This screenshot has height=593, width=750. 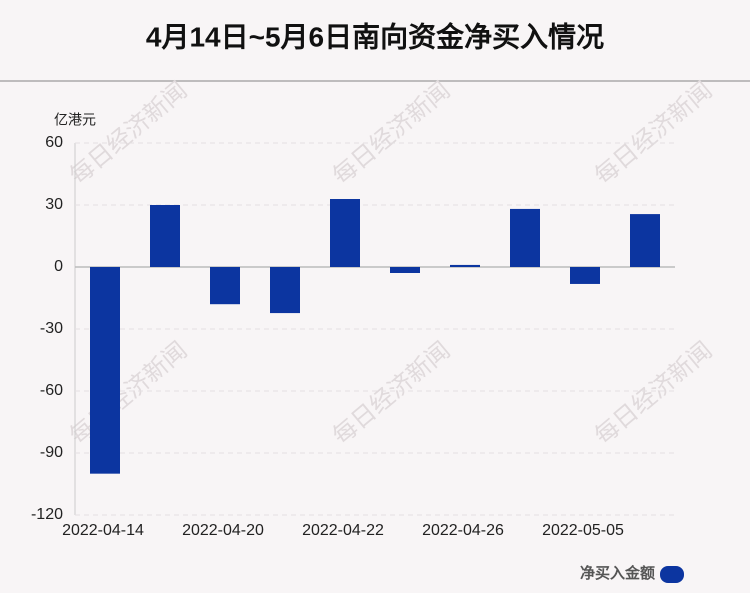 I want to click on y-tick-label: 60, so click(x=54, y=142).